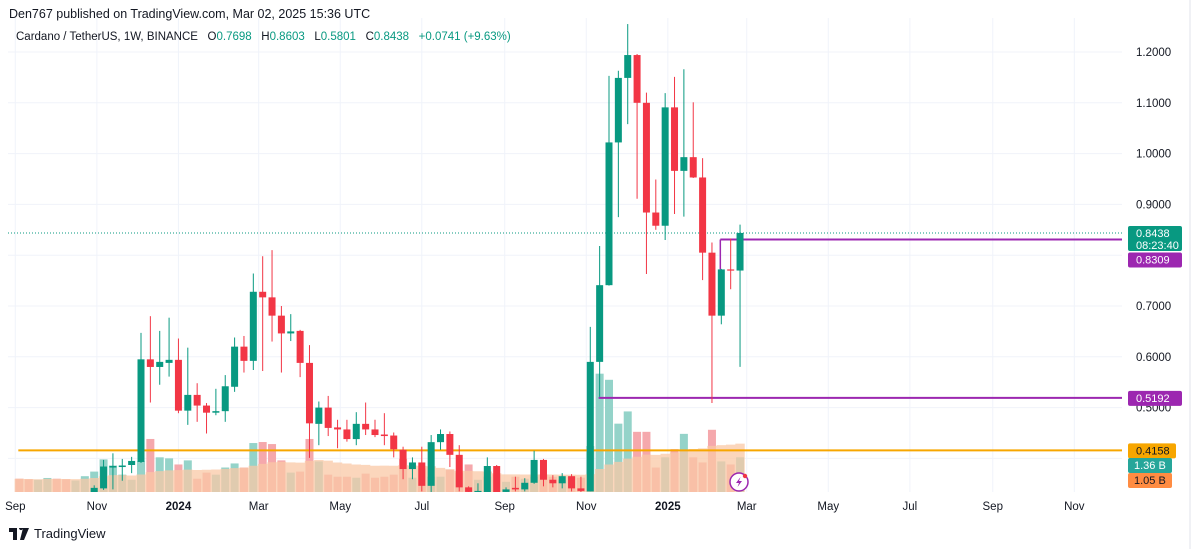  I want to click on level-label-upper: 0.8309, so click(1155, 260).